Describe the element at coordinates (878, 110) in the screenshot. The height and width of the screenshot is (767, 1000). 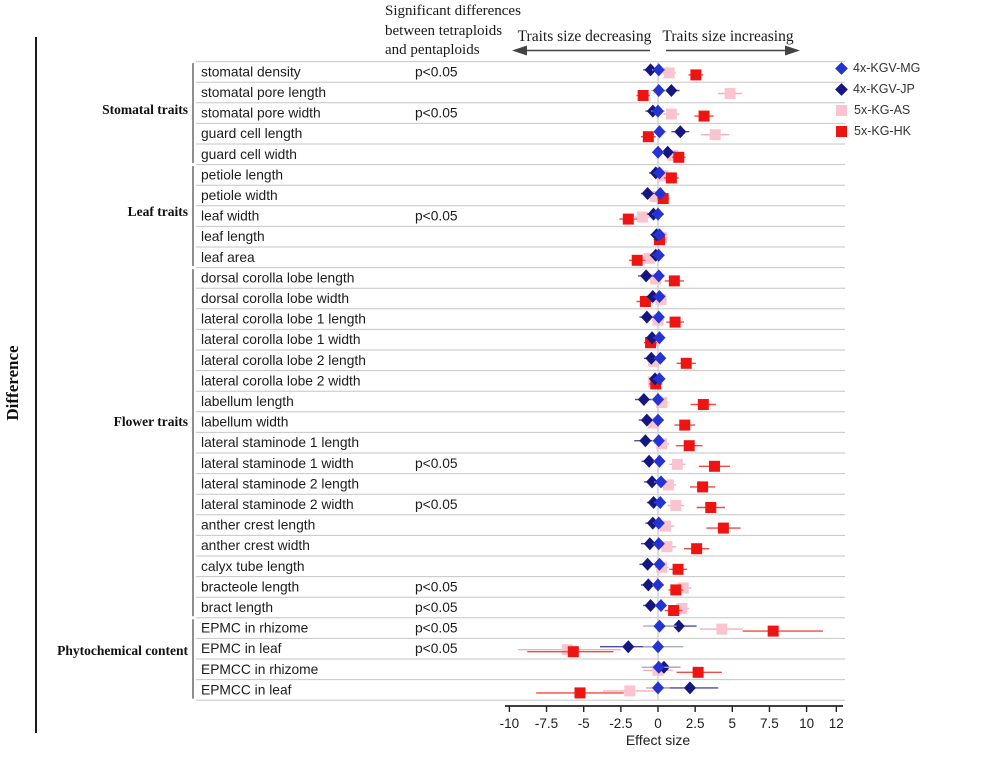
I see `legend-item: 5x-KG-AS` at that location.